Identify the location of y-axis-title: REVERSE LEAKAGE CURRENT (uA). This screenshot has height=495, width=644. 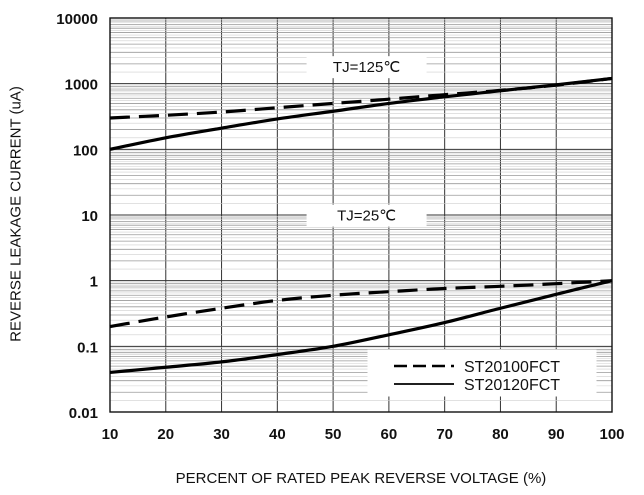
(16, 214).